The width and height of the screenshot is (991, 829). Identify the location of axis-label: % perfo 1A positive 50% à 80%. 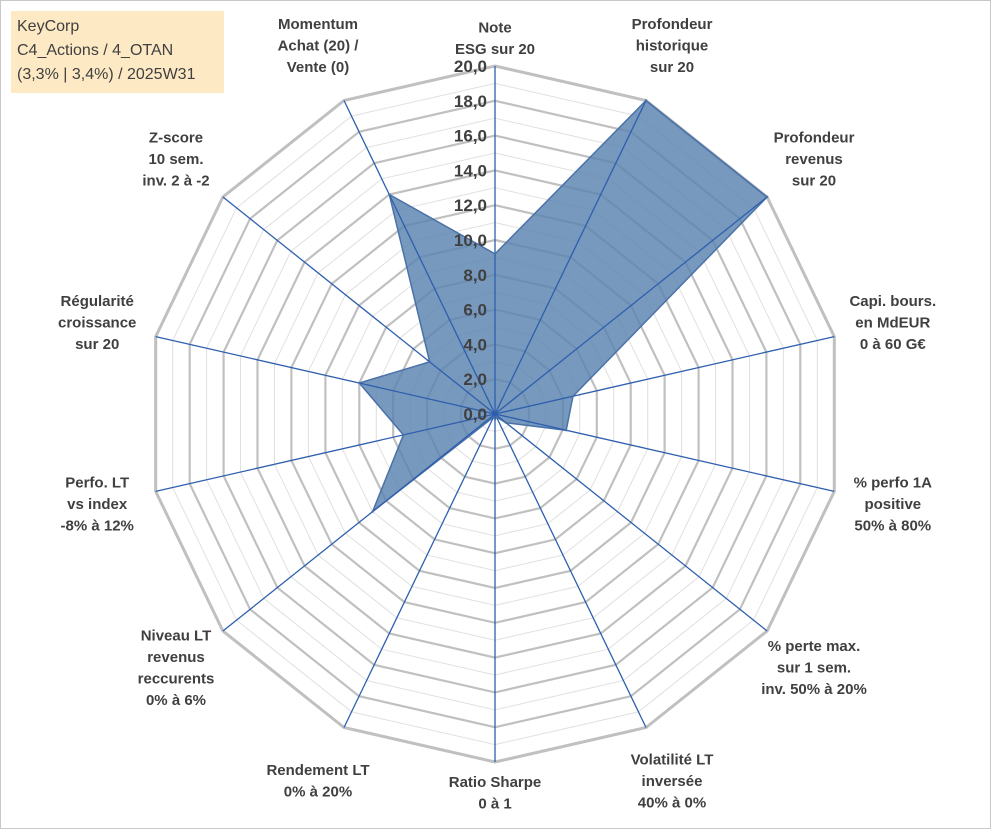
(893, 505).